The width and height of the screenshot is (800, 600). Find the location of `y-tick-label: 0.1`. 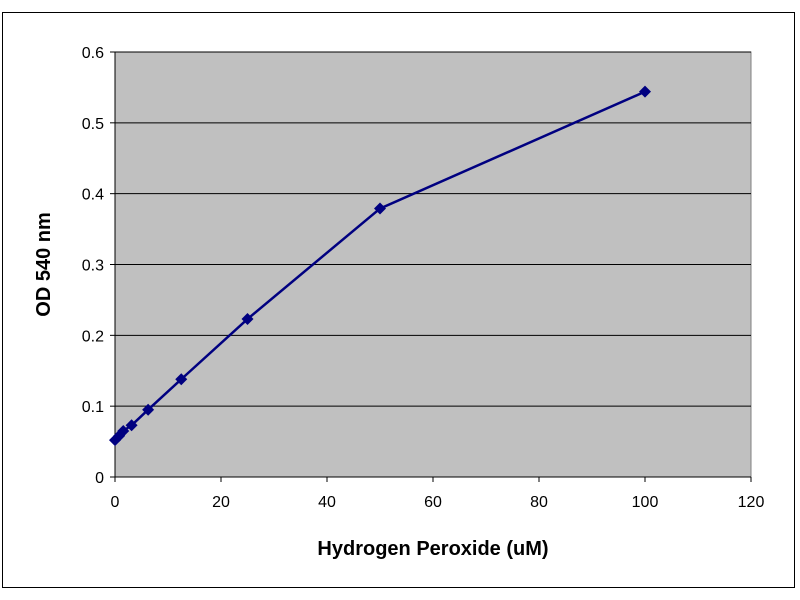

y-tick-label: 0.1 is located at coordinates (93, 407).